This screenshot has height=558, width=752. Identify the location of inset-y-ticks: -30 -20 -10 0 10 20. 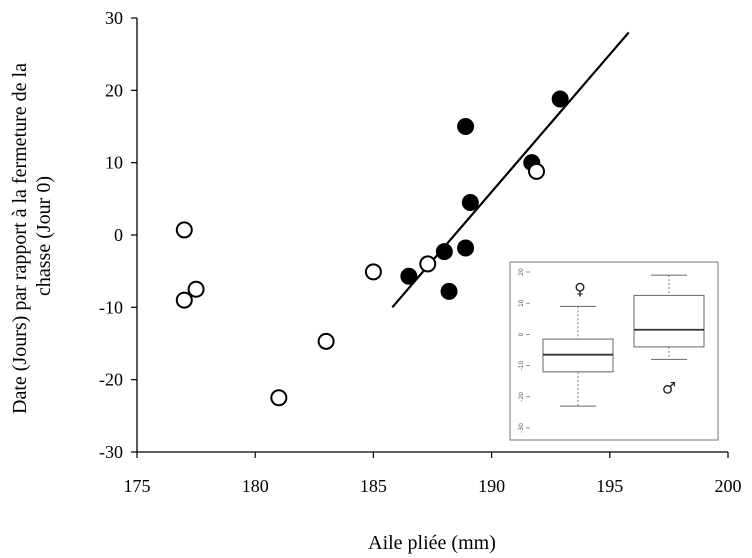
(524, 350).